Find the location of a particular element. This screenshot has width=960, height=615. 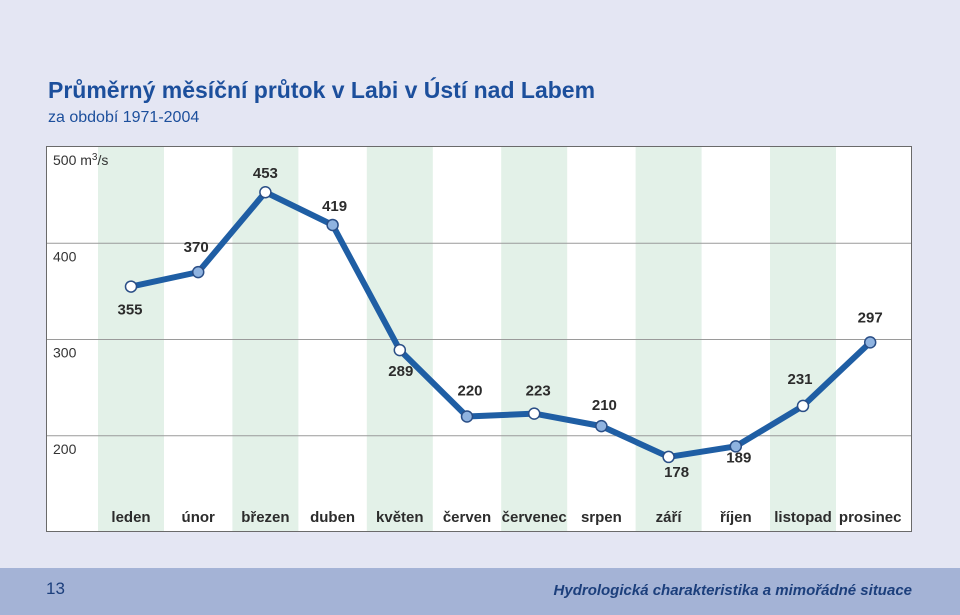

data-label: 370 is located at coordinates (196, 247).